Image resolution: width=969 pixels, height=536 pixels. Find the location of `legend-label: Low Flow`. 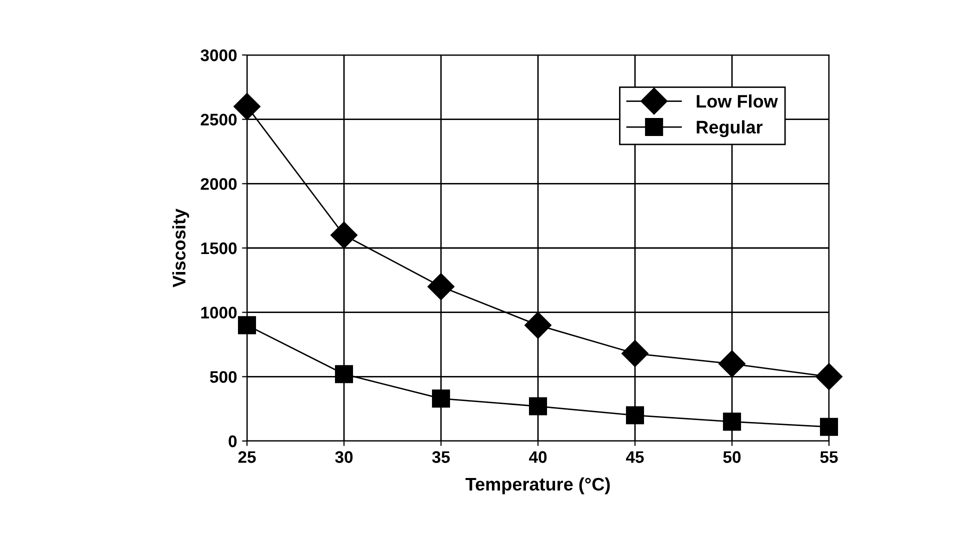

legend-label: Low Flow is located at coordinates (737, 101).